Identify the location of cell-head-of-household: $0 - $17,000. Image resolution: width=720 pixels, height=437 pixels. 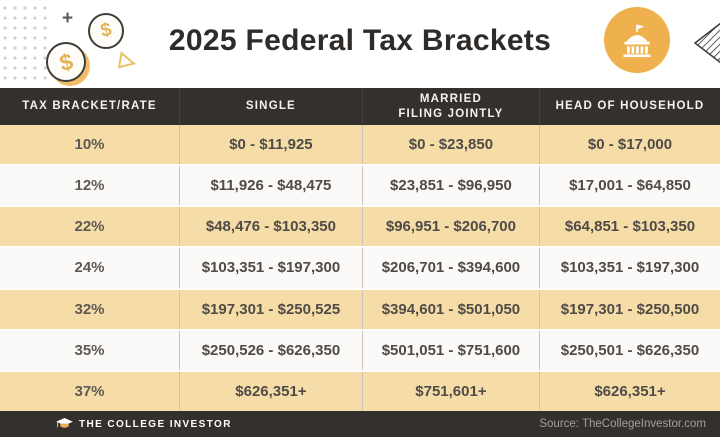
(630, 145).